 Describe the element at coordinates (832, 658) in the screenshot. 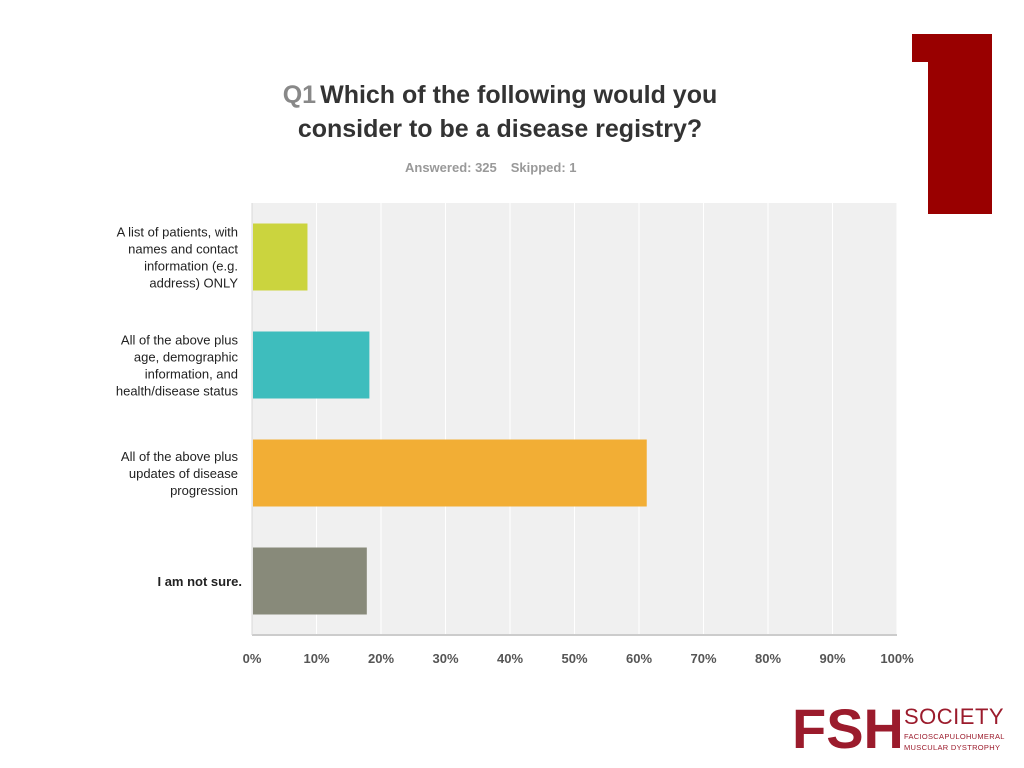

I see `x-tick-label: 90%` at that location.